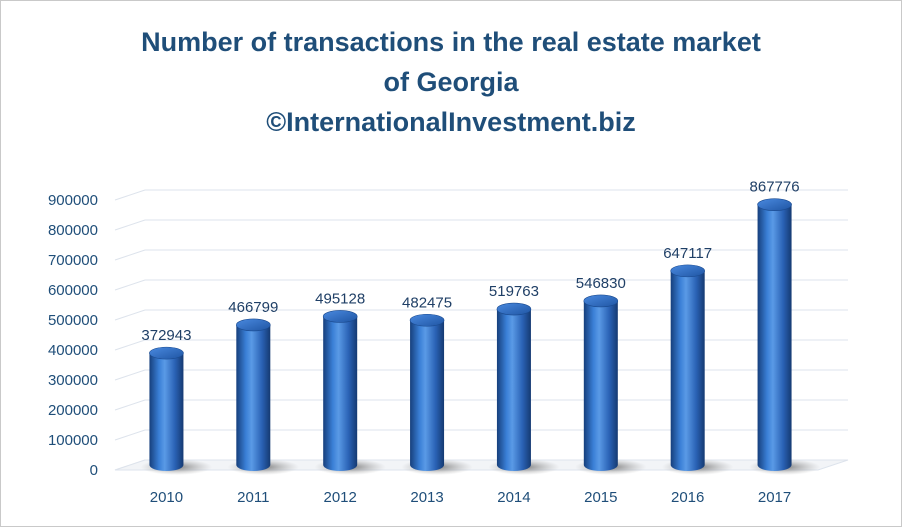  What do you see at coordinates (94, 470) in the screenshot?
I see `y-tick-label: 0` at bounding box center [94, 470].